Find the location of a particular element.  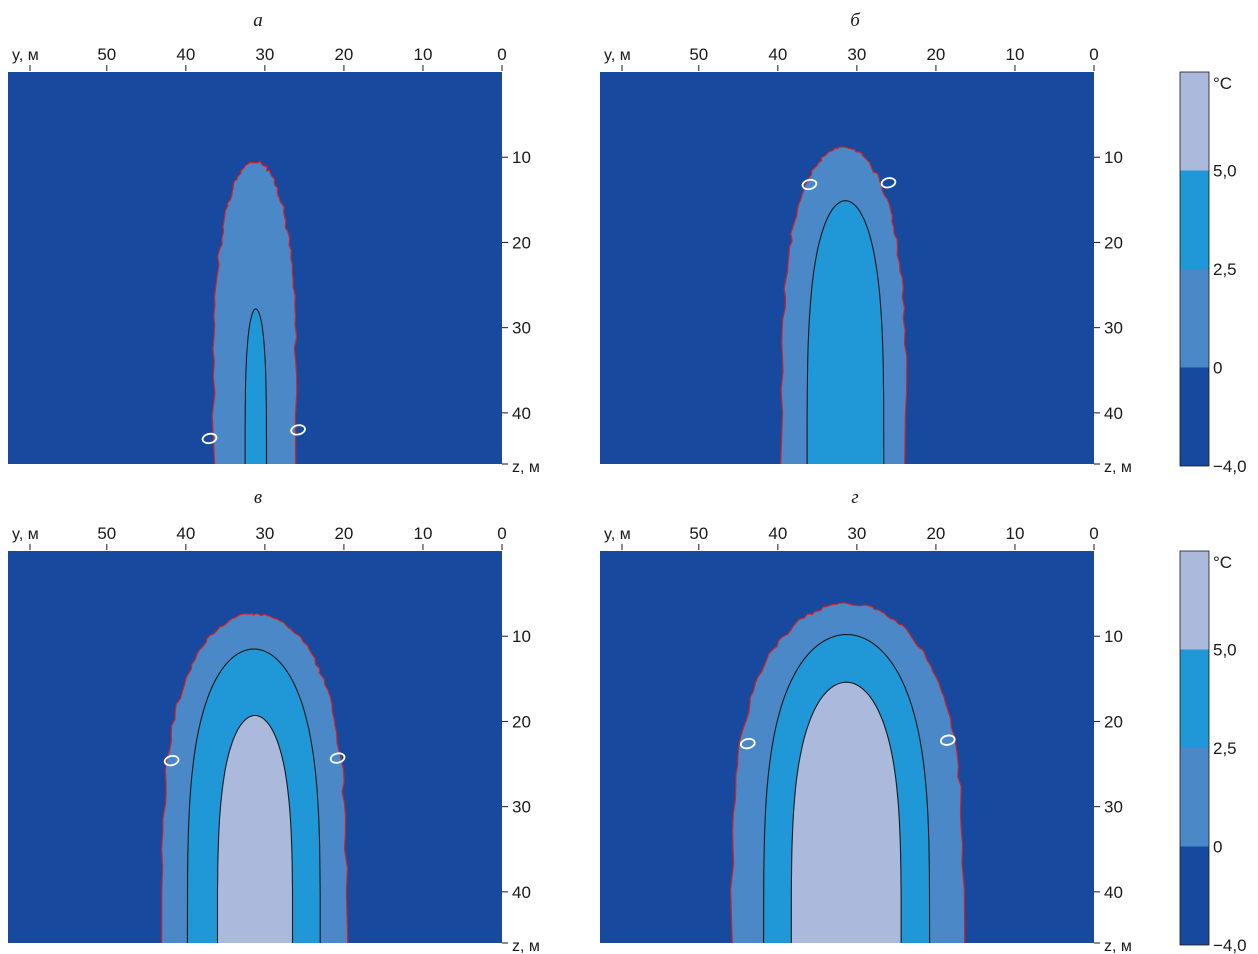

colorbar-1: °C 5,0 2,5 0 −4,0 is located at coordinates (1213, 273).